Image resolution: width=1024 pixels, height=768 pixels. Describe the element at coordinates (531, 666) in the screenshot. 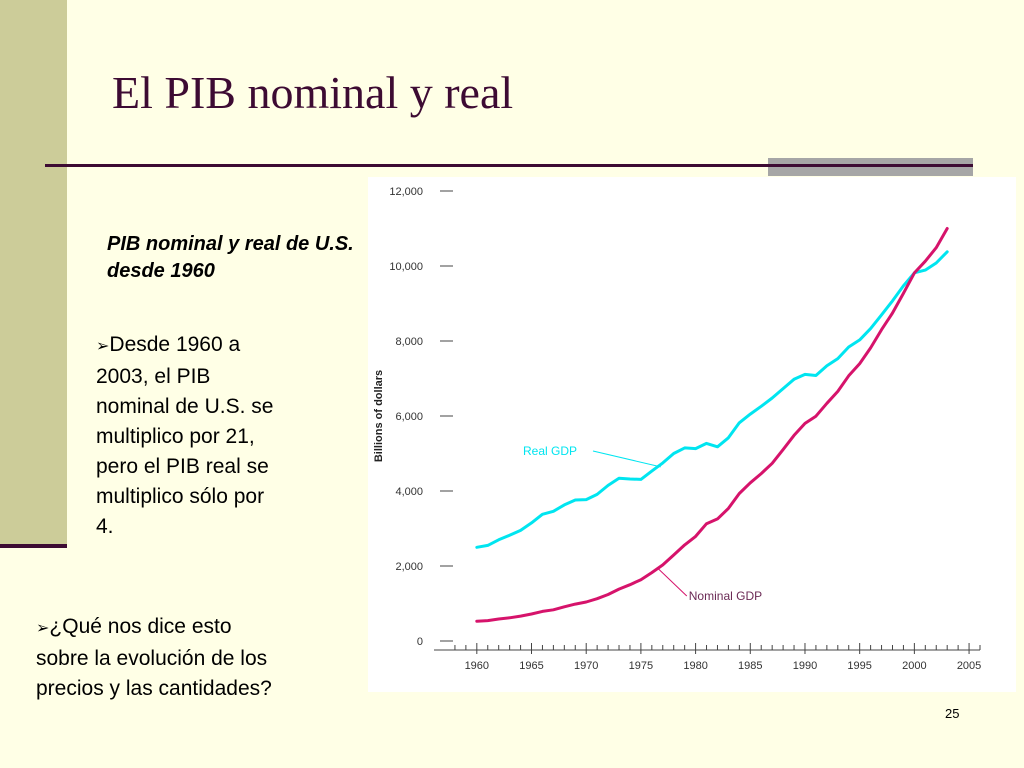

I see `x-tick-label: 1965` at that location.